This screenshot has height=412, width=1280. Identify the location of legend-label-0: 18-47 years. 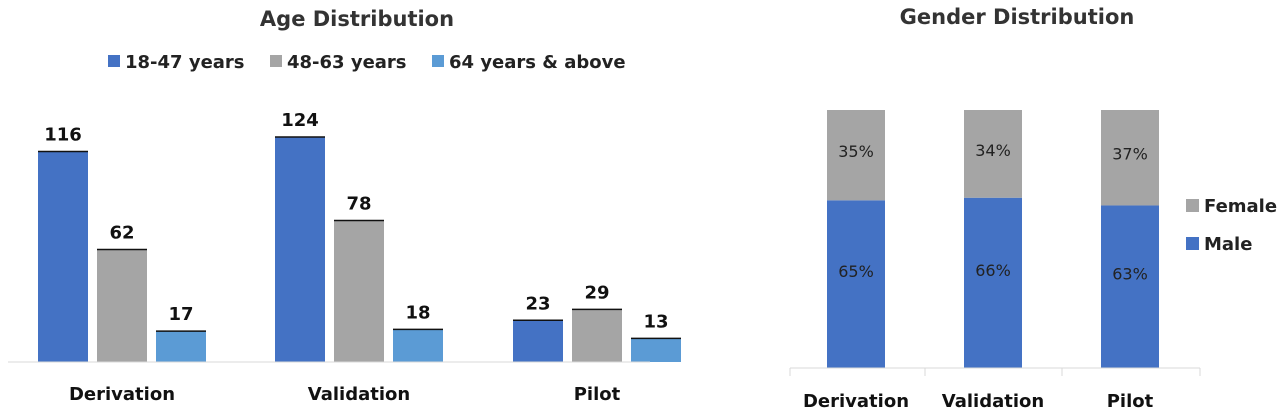
(185, 62).